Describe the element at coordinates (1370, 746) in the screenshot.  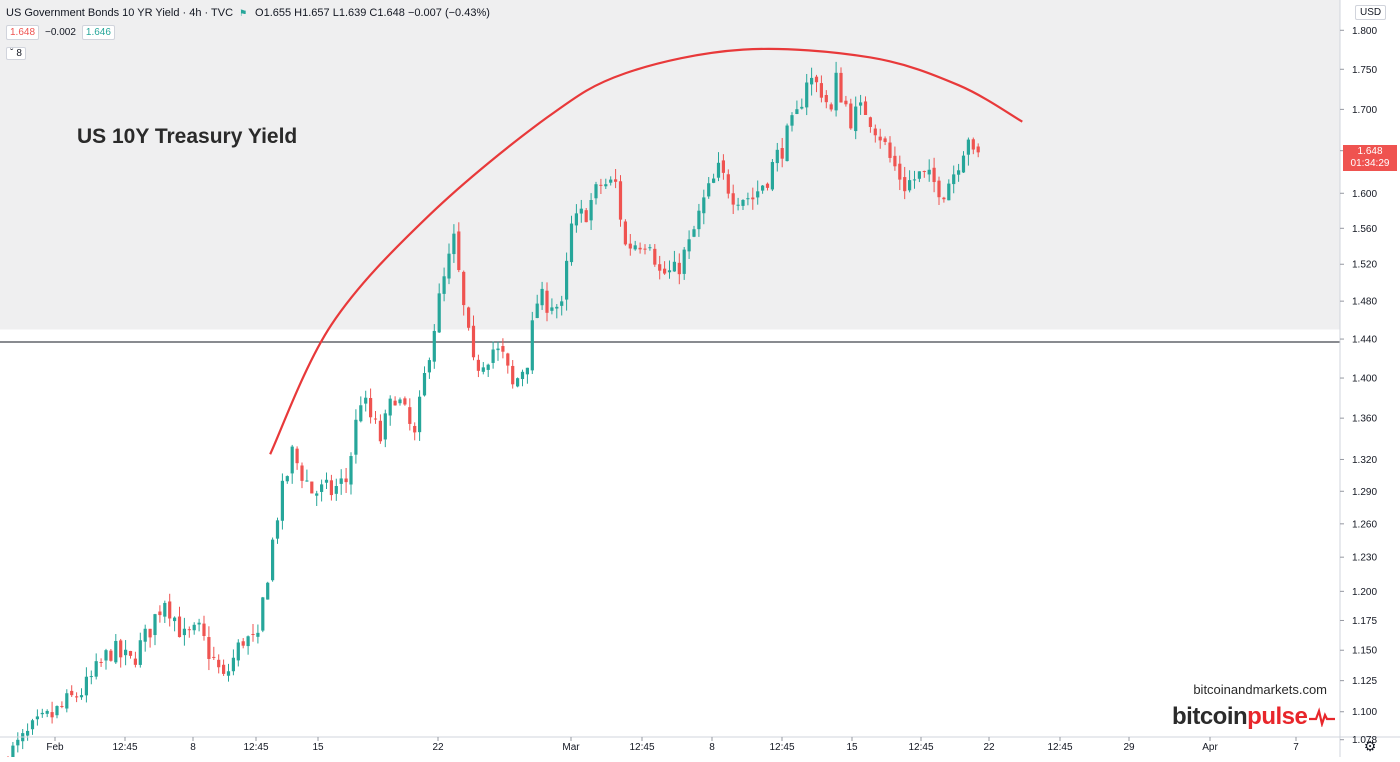
I see `gear-icon: ⚙` at that location.